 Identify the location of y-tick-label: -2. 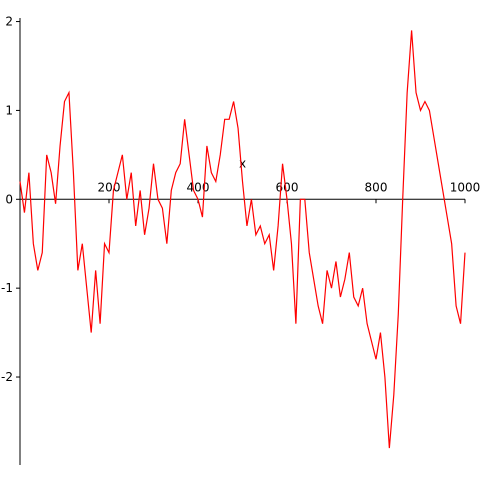
(7, 377).